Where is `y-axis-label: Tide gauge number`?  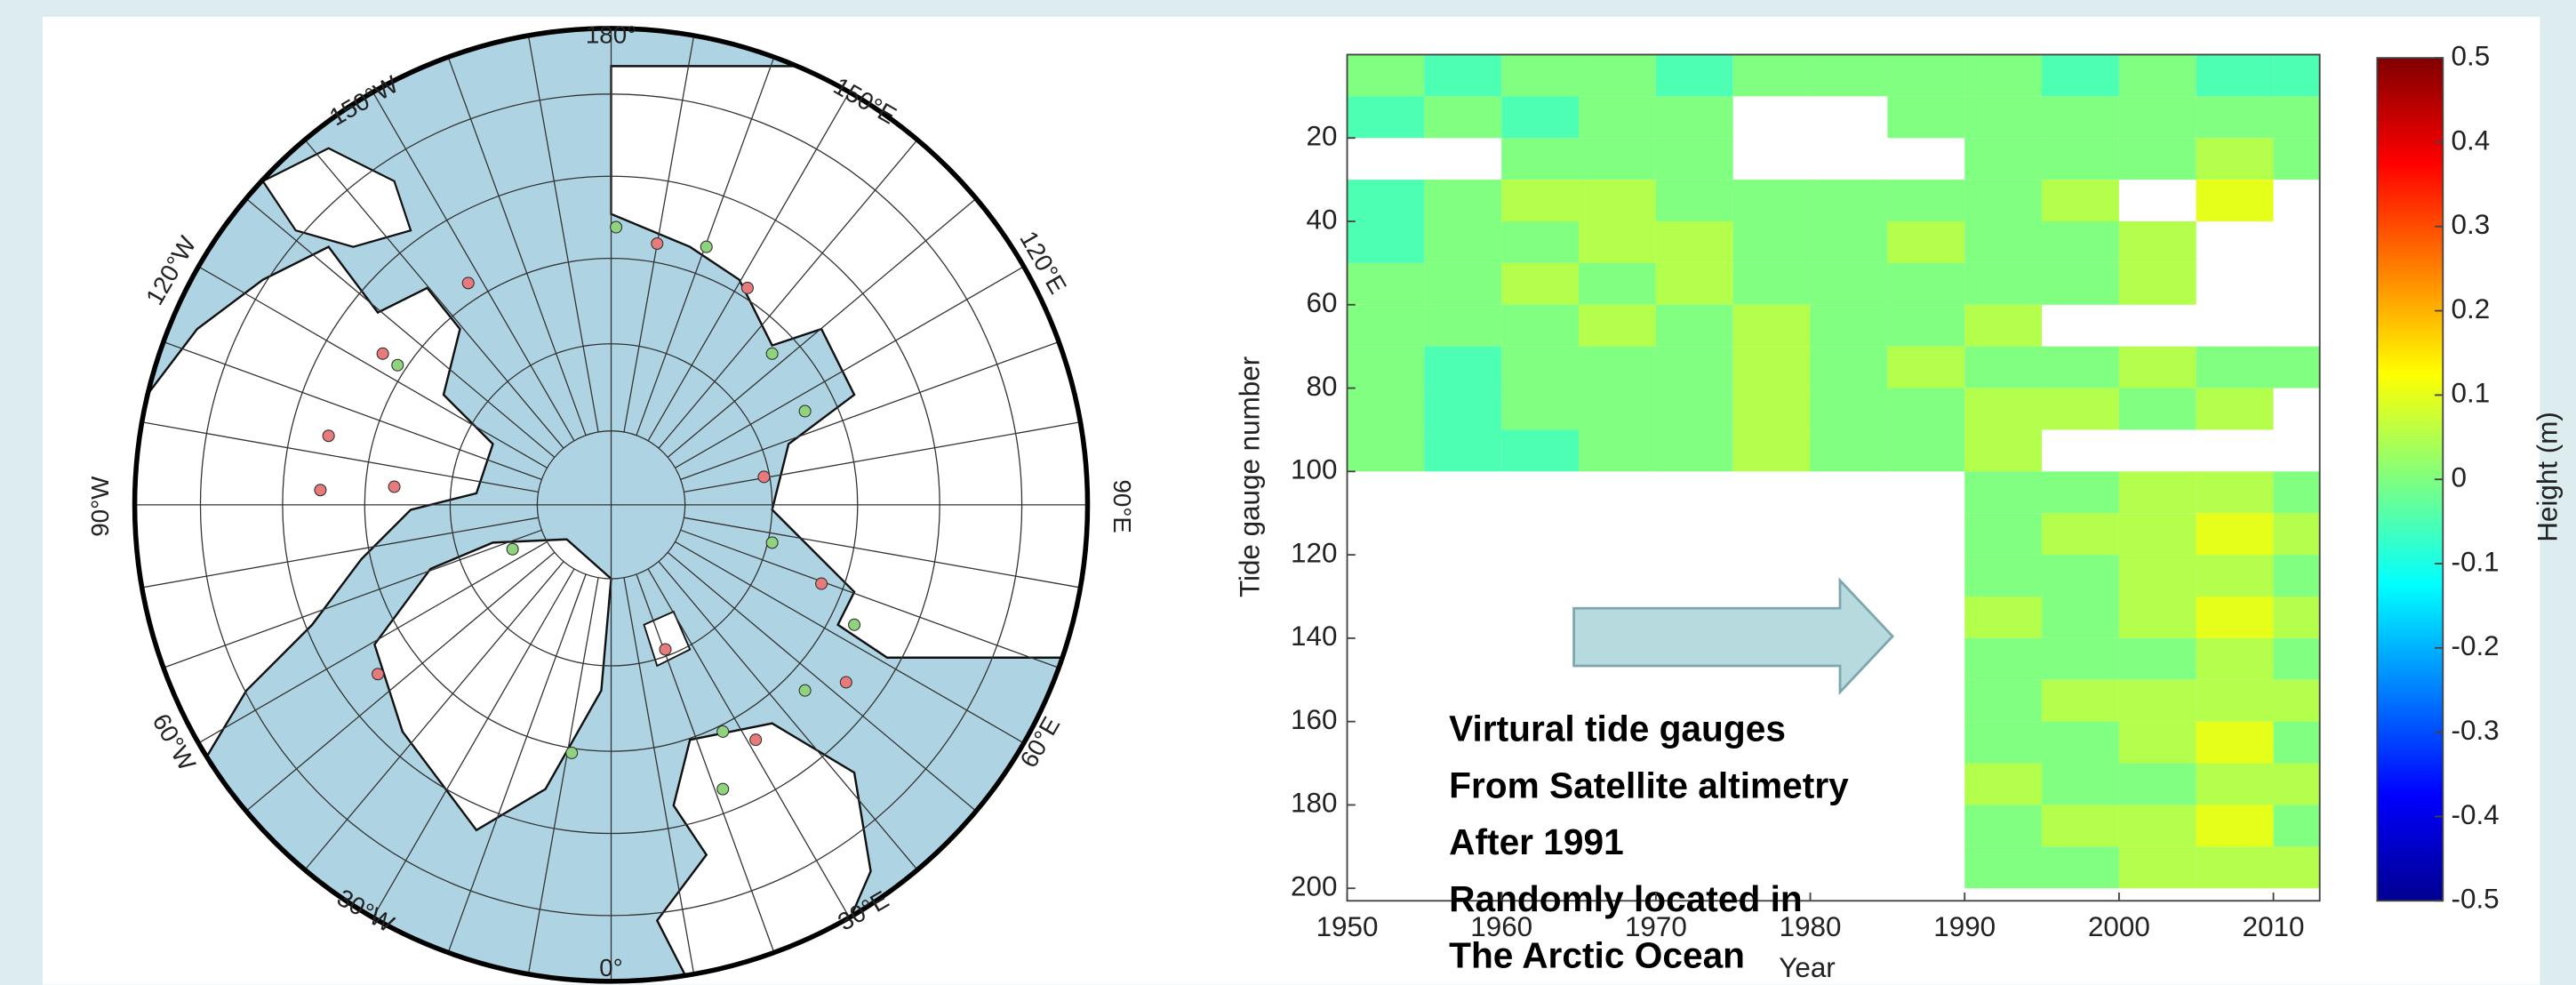 y-axis-label: Tide gauge number is located at coordinates (1250, 476).